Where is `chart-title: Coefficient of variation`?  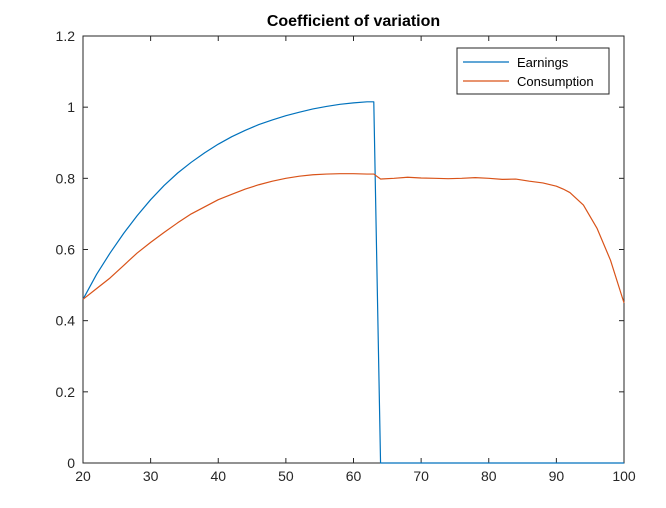 chart-title: Coefficient of variation is located at coordinates (353, 21).